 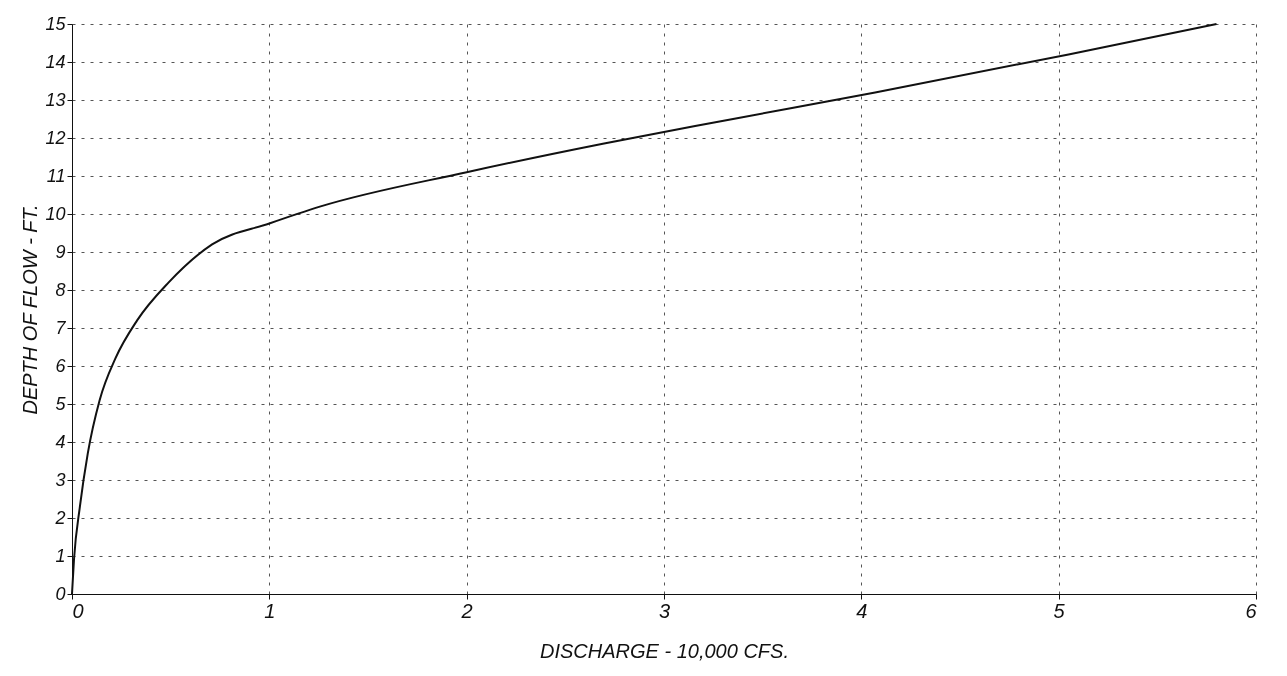 I want to click on x-tick-label: 6, so click(x=1251, y=610).